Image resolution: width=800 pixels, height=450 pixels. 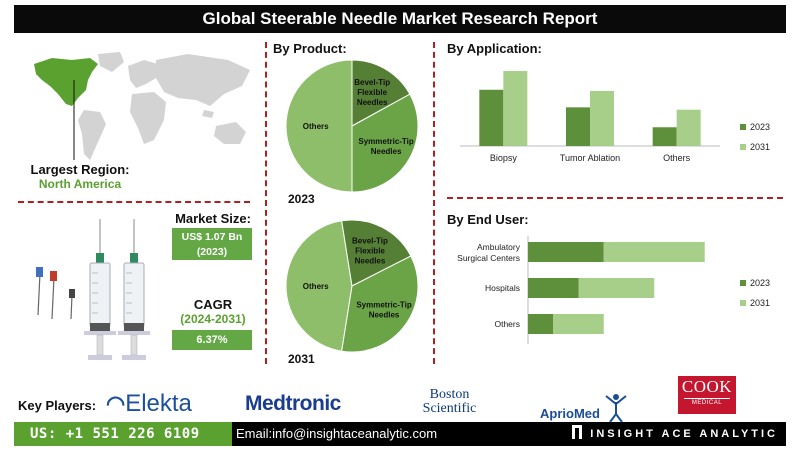 What do you see at coordinates (213, 304) in the screenshot?
I see `cagr-label: CAGR` at bounding box center [213, 304].